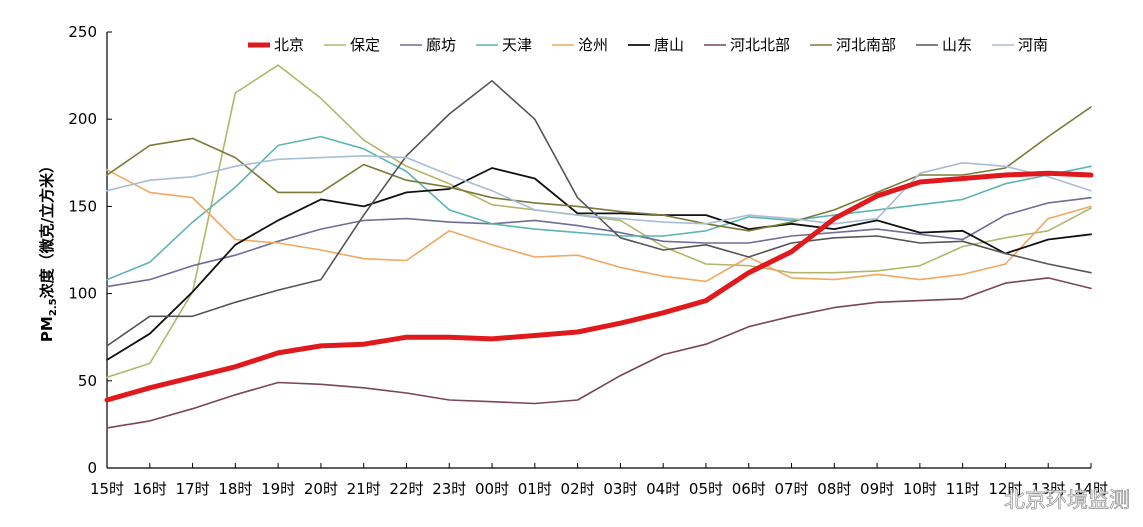 Image resolution: width=1143 pixels, height=527 pixels. What do you see at coordinates (492, 489) in the screenshot?
I see `x-tick-label: 00时` at bounding box center [492, 489].